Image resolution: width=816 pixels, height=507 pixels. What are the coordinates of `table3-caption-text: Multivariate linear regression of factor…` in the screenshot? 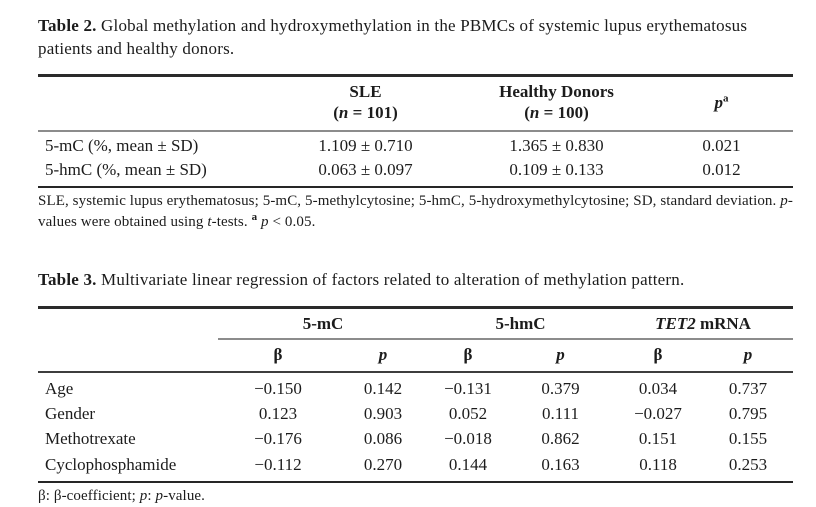 It's located at (390, 280).